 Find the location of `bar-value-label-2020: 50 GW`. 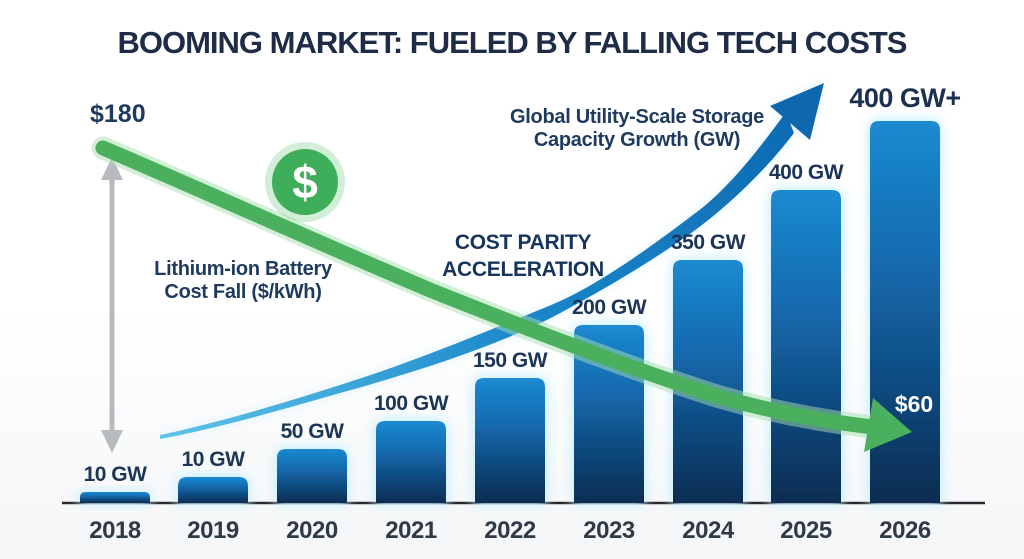

bar-value-label-2020: 50 GW is located at coordinates (313, 431).